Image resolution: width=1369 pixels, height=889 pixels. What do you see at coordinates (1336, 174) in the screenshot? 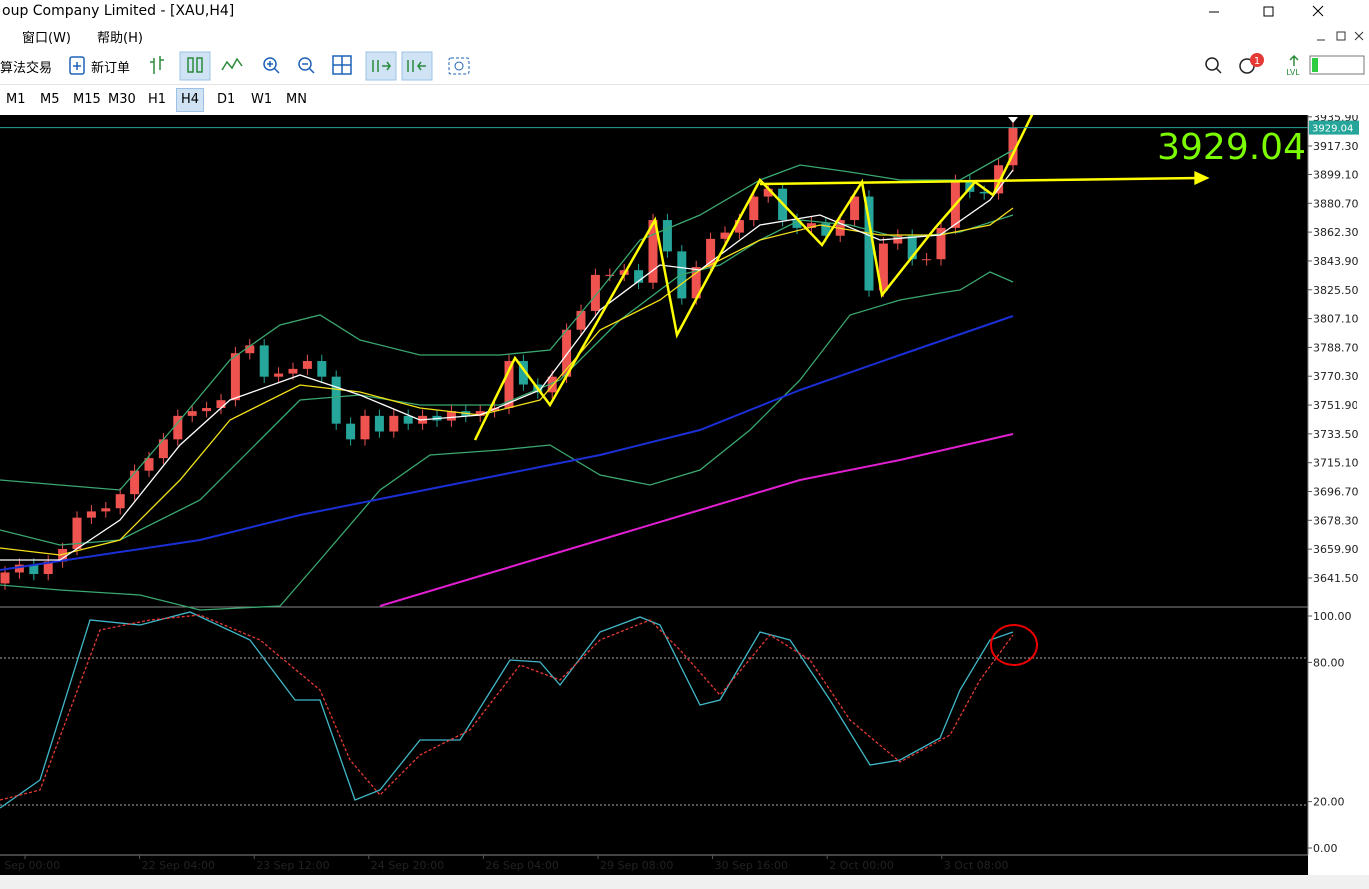
I see `price-tick-label: 3899.10` at bounding box center [1336, 174].